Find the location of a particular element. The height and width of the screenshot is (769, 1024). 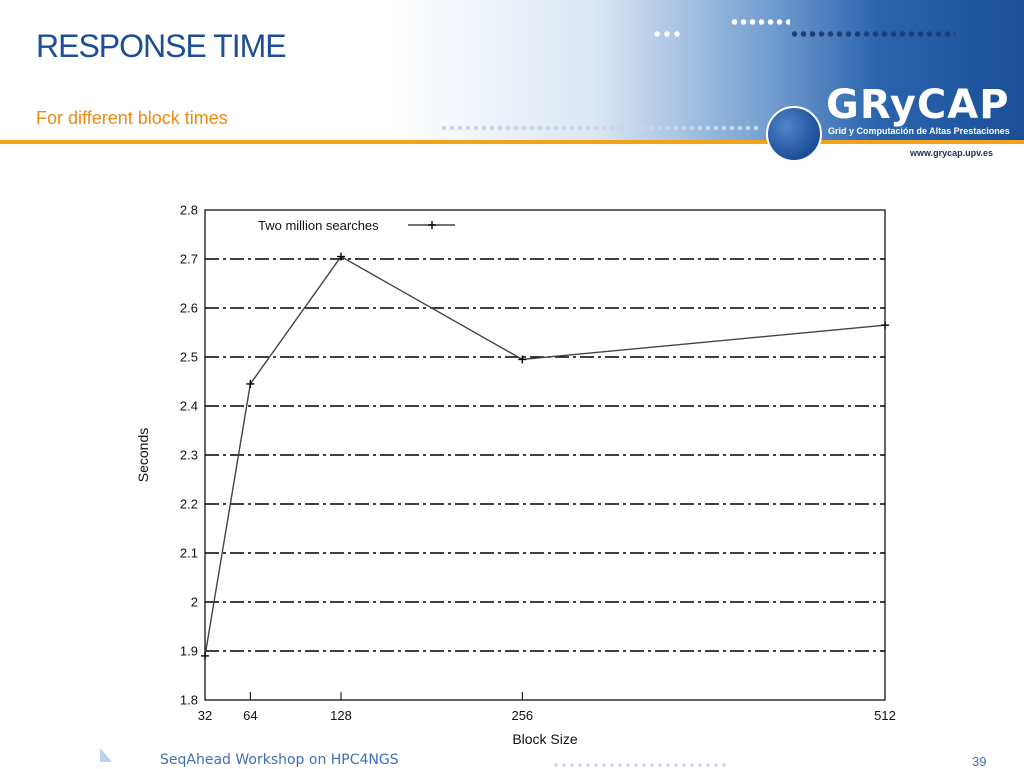

globe-icon is located at coordinates (794, 134).